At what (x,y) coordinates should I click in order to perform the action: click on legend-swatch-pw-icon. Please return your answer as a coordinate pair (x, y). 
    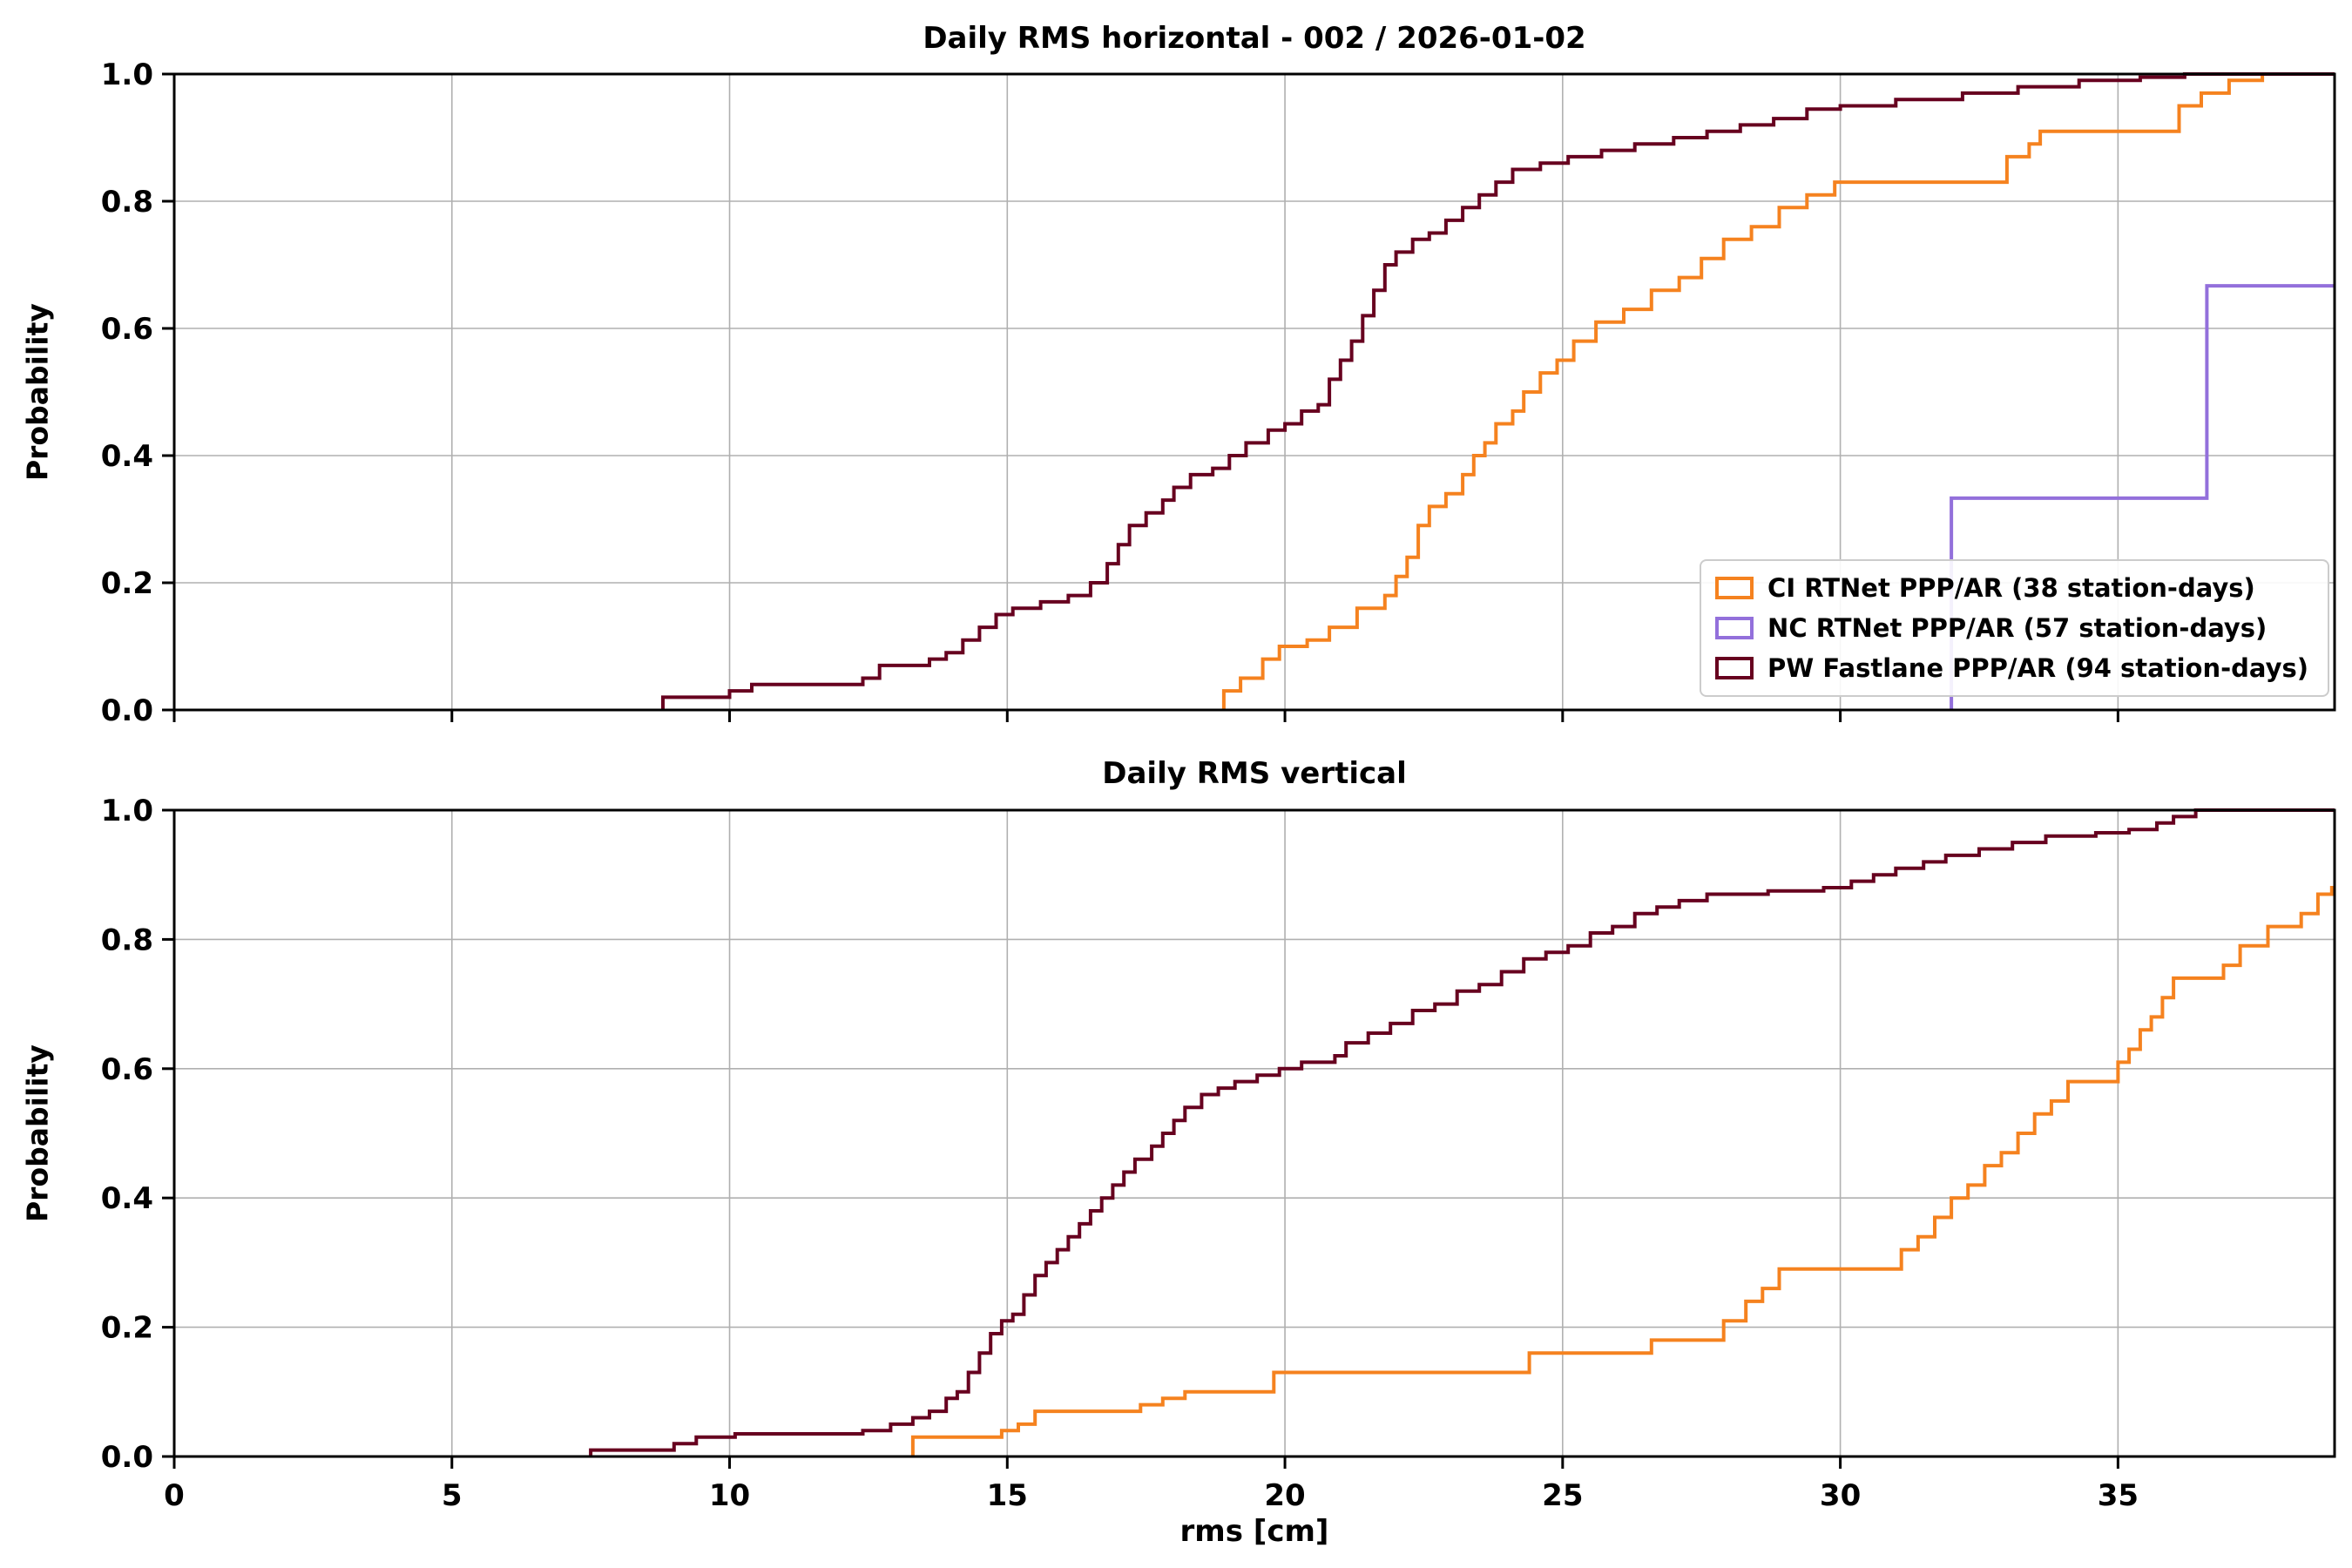
    Looking at the image, I should click on (1734, 668).